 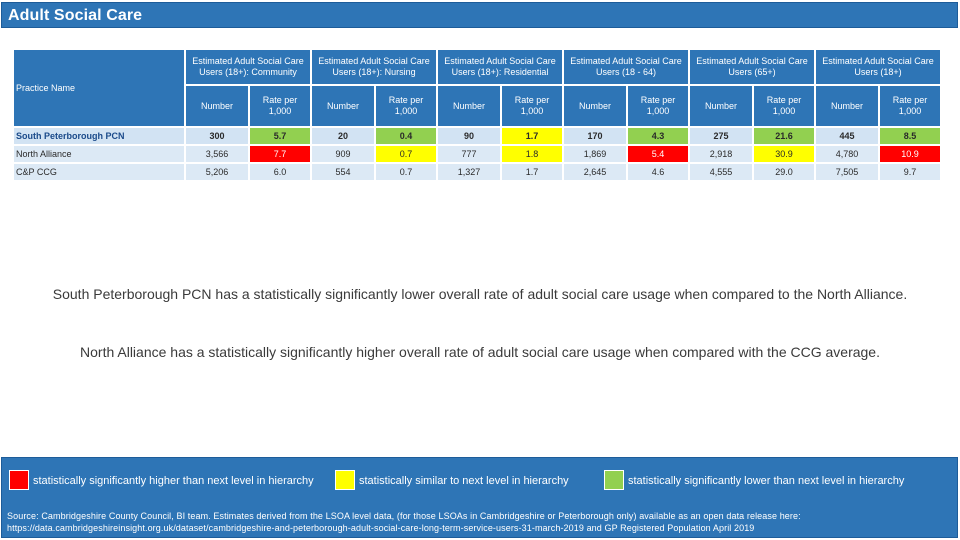 What do you see at coordinates (99, 154) in the screenshot?
I see `practice-name-cell: North Alliance` at bounding box center [99, 154].